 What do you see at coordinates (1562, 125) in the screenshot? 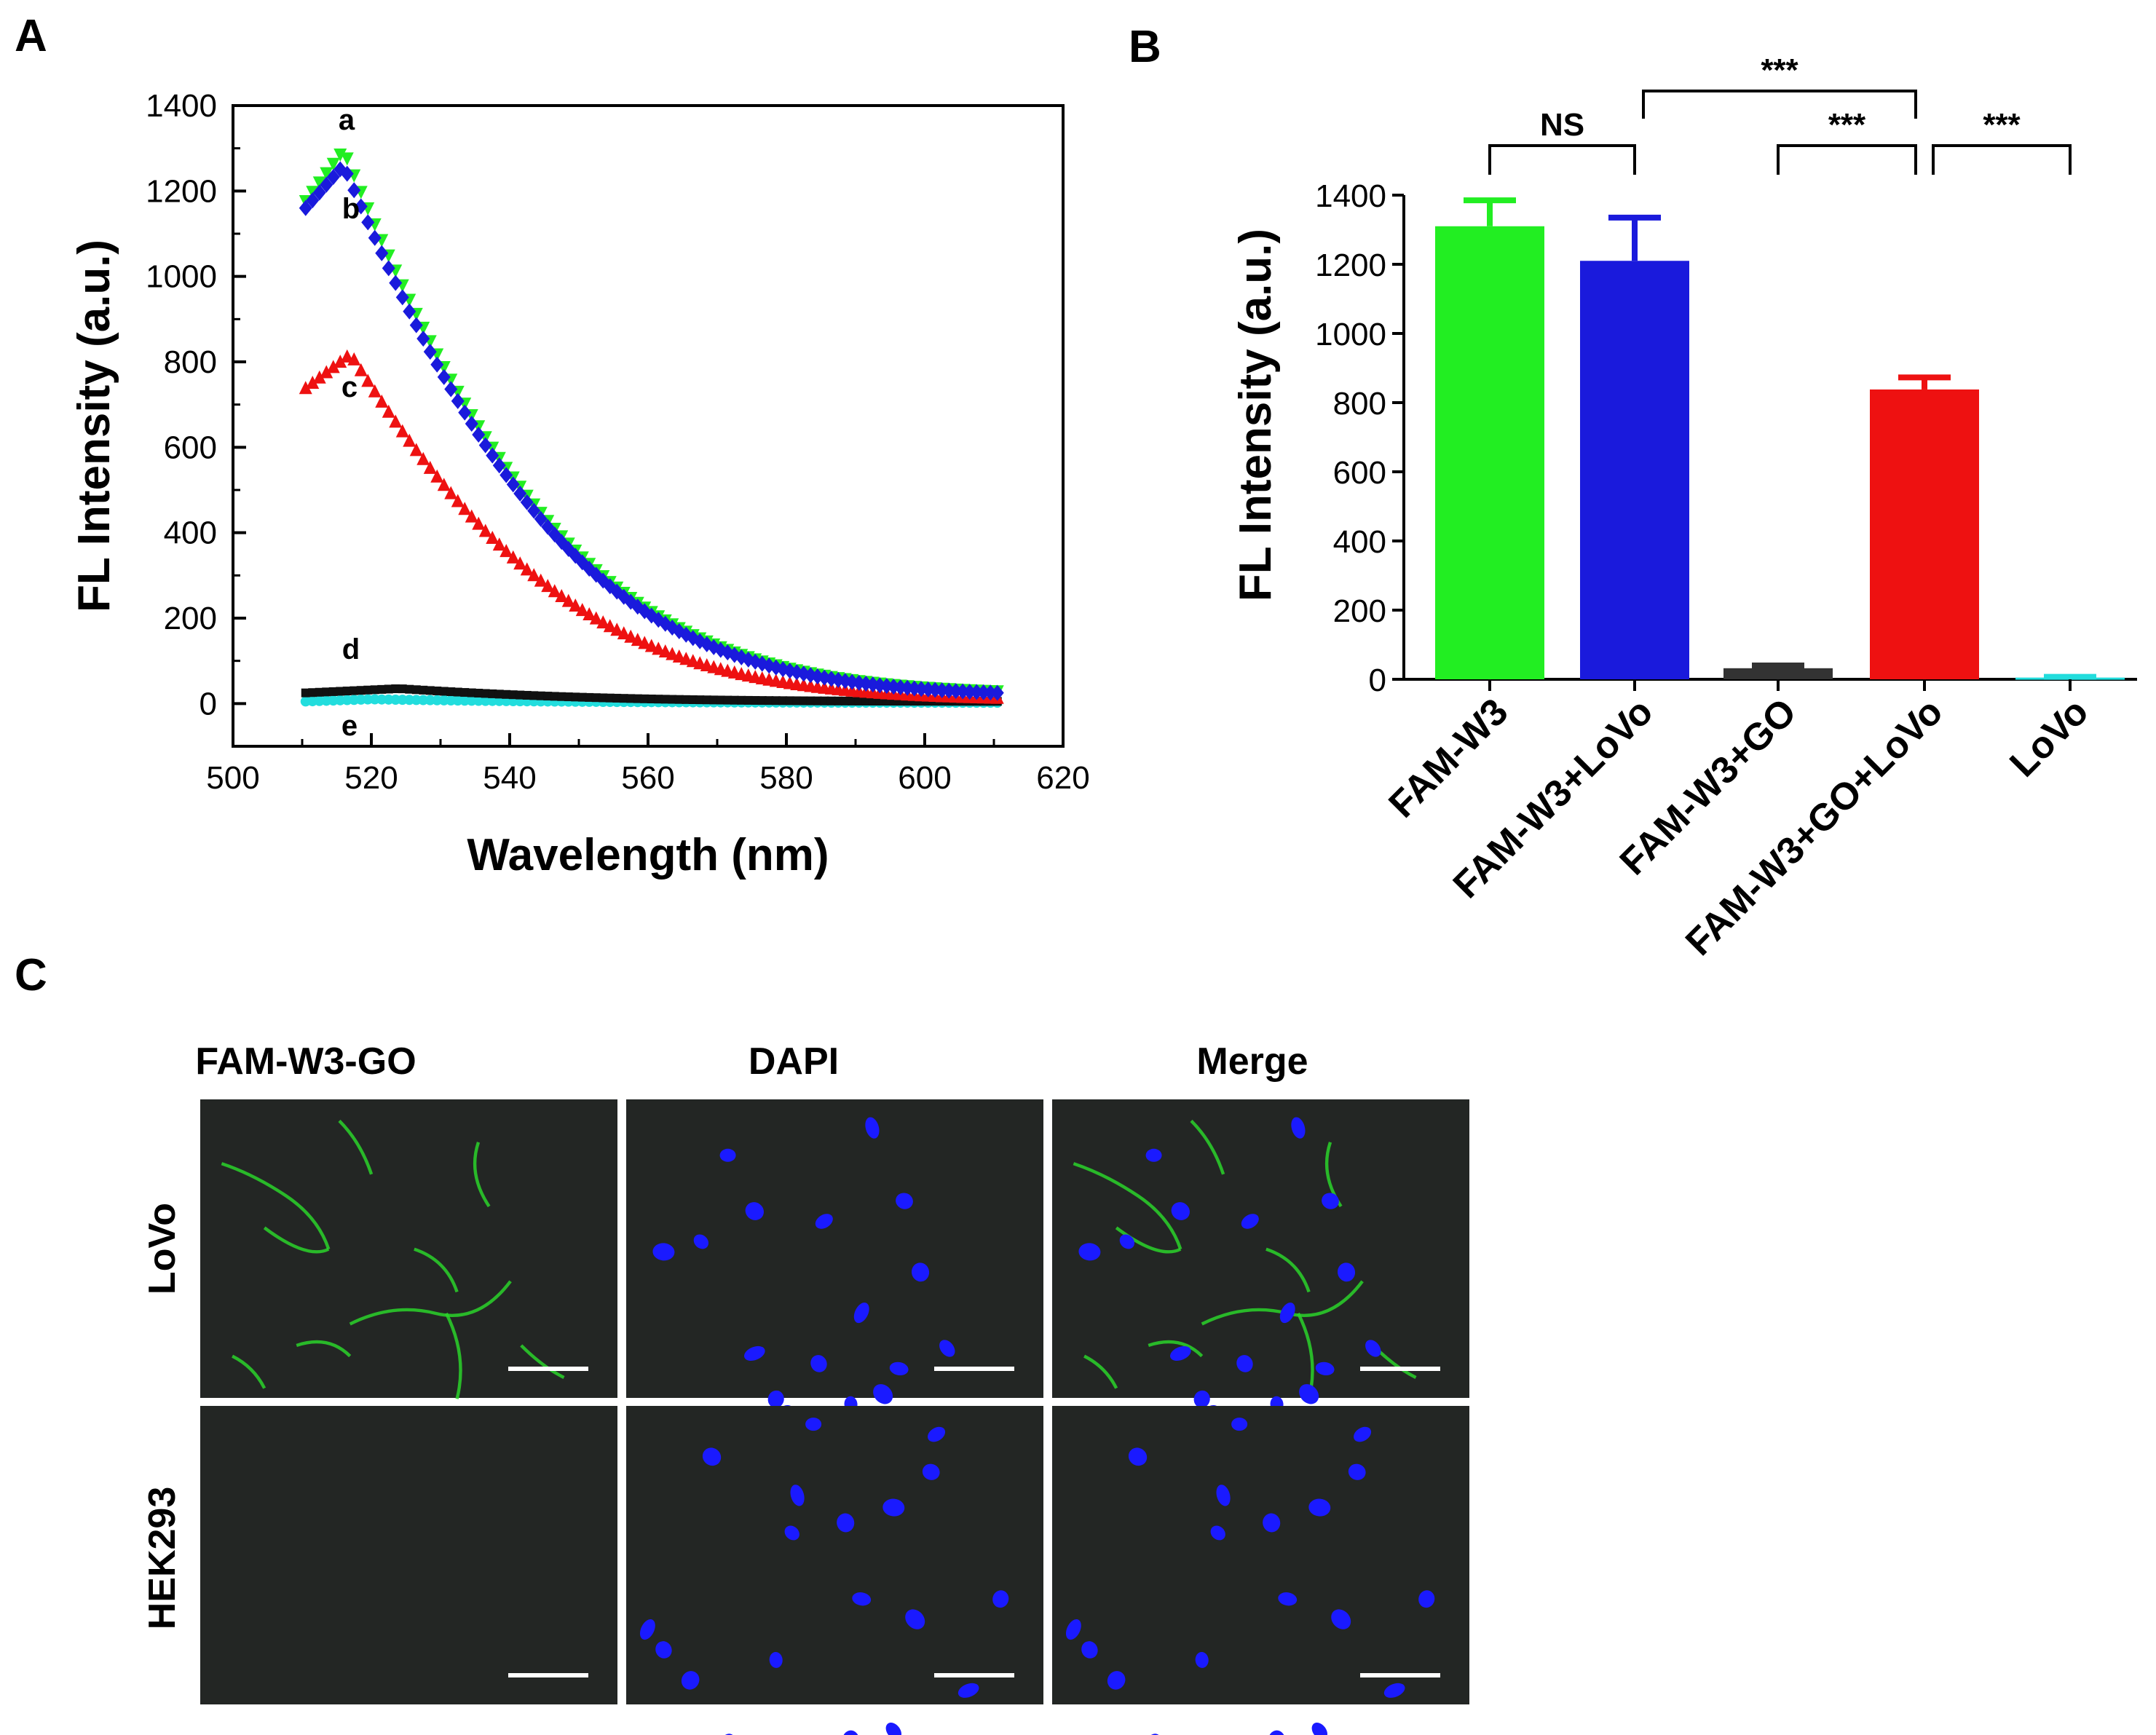
I see `bar-significance-label: NS` at bounding box center [1562, 125].